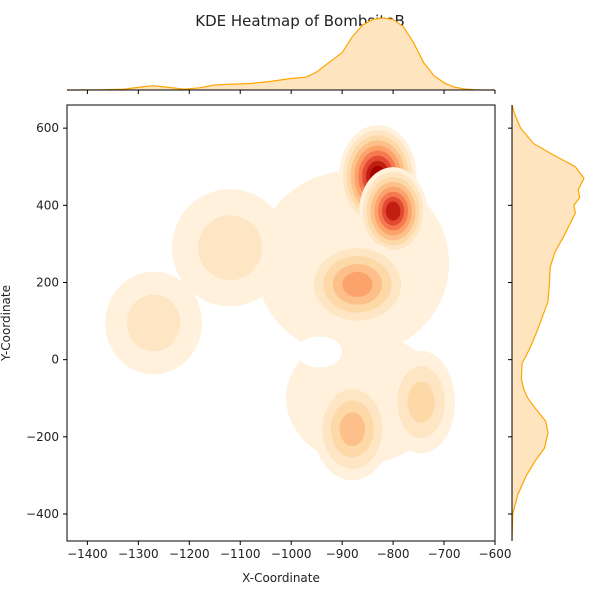  I want to click on x-marginal-area, so click(281, 54).